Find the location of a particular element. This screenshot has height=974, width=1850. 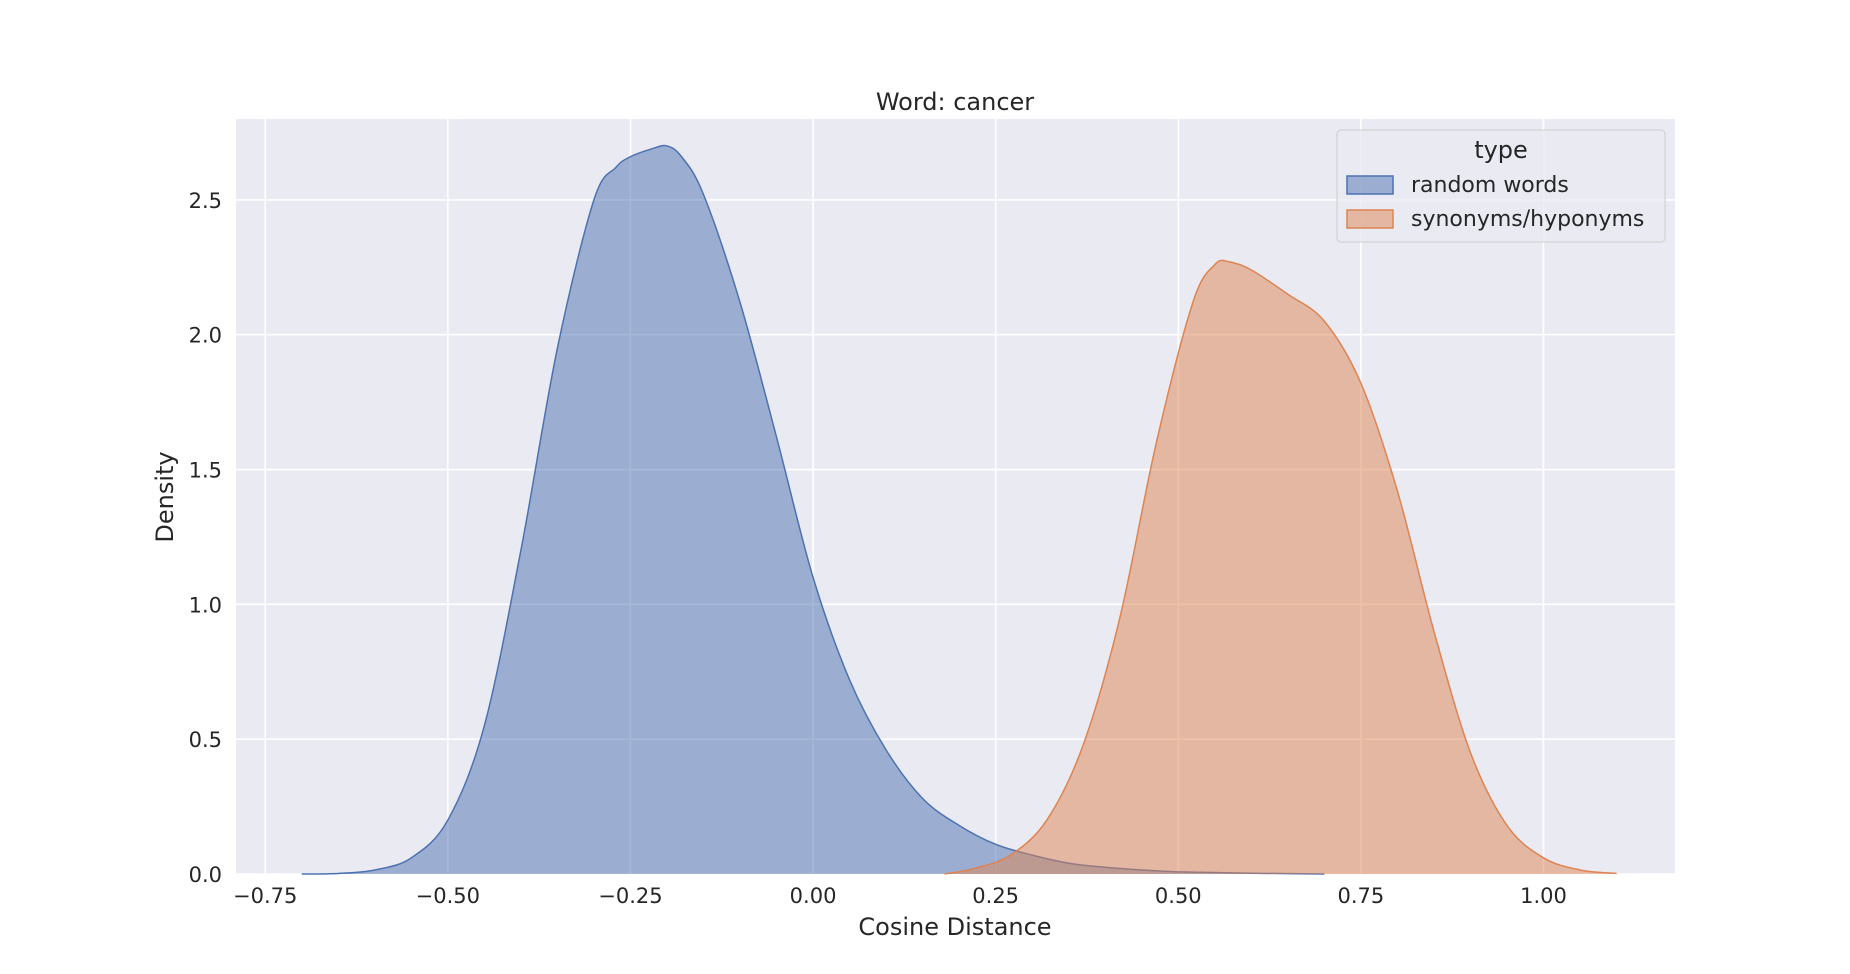

x-tick-labels: −0.75 −0.50 −0.25 0.00 0.25 0.50 0.75 1.00 is located at coordinates (900, 896).